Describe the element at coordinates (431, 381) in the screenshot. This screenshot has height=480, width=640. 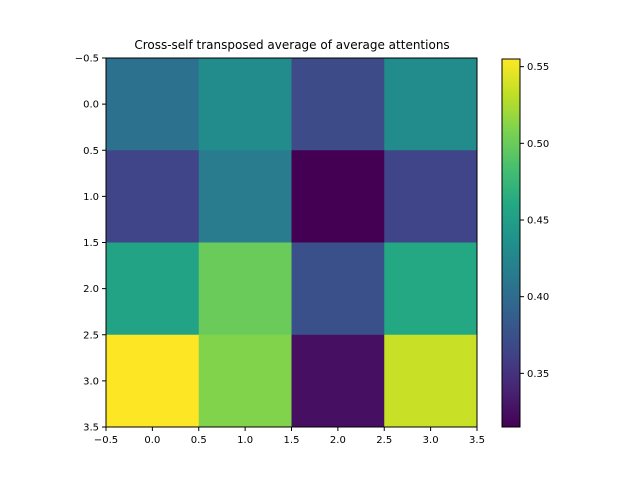
I see `heatmap-cell-r3-c3` at that location.